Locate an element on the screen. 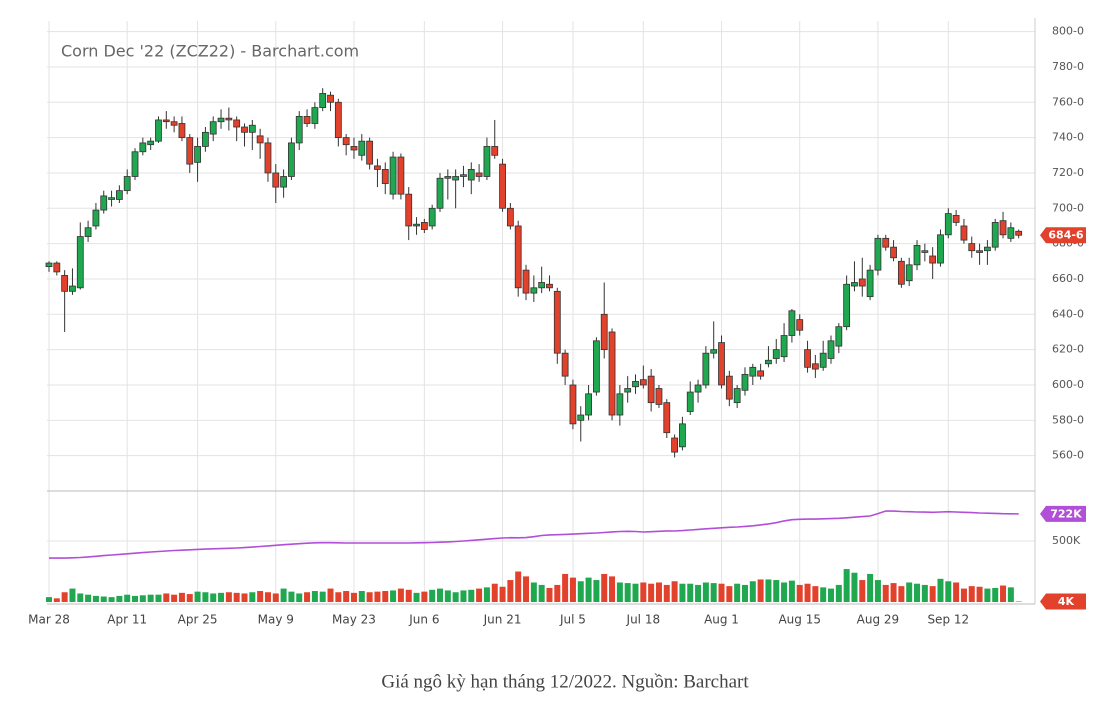 This screenshot has width=1107, height=711. y-tick-label: 800-0 is located at coordinates (1068, 31).